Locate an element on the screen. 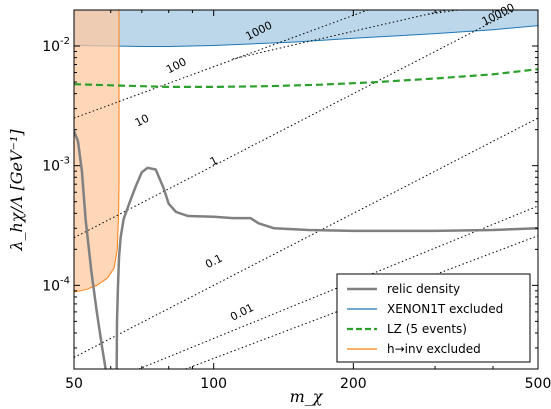 Image resolution: width=551 pixels, height=409 pixels. x-axis-label: m_χ is located at coordinates (307, 396).